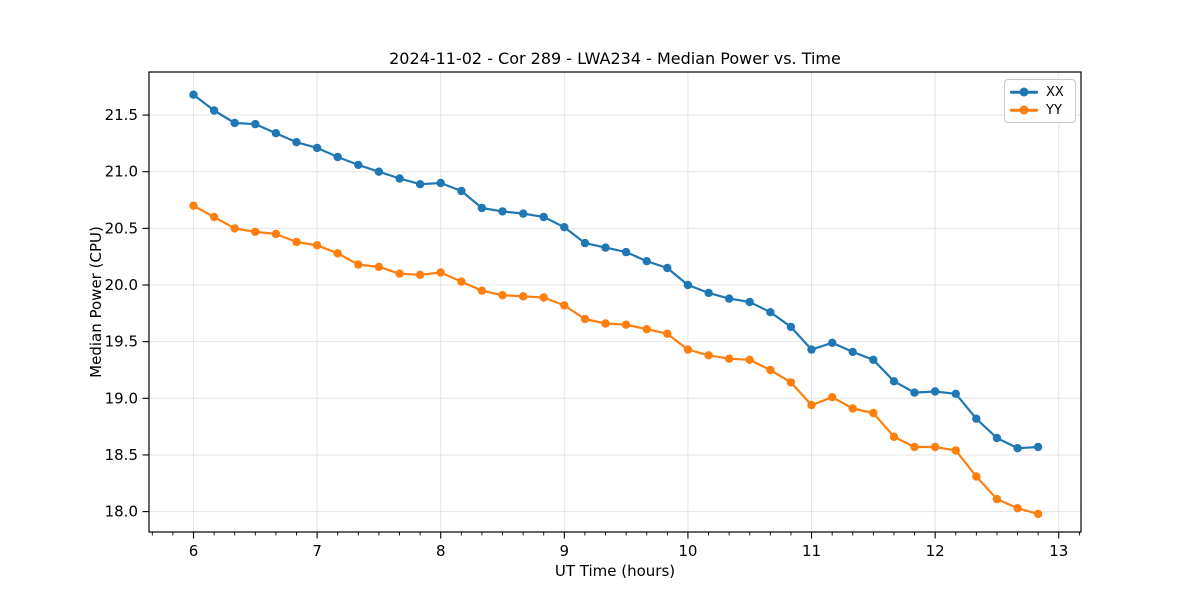 The height and width of the screenshot is (600, 1200). What do you see at coordinates (441, 551) in the screenshot?
I see `x-tick-label: 8` at bounding box center [441, 551].